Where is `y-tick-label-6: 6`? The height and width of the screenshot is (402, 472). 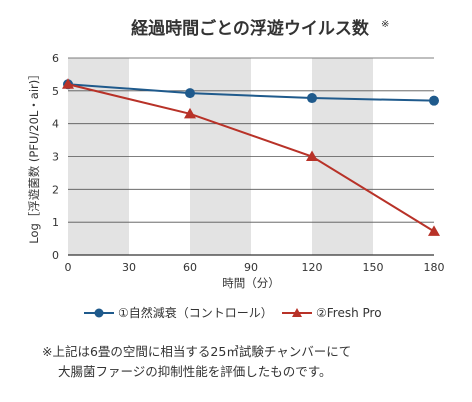 y-tick-label-6: 6 is located at coordinates (55, 58).